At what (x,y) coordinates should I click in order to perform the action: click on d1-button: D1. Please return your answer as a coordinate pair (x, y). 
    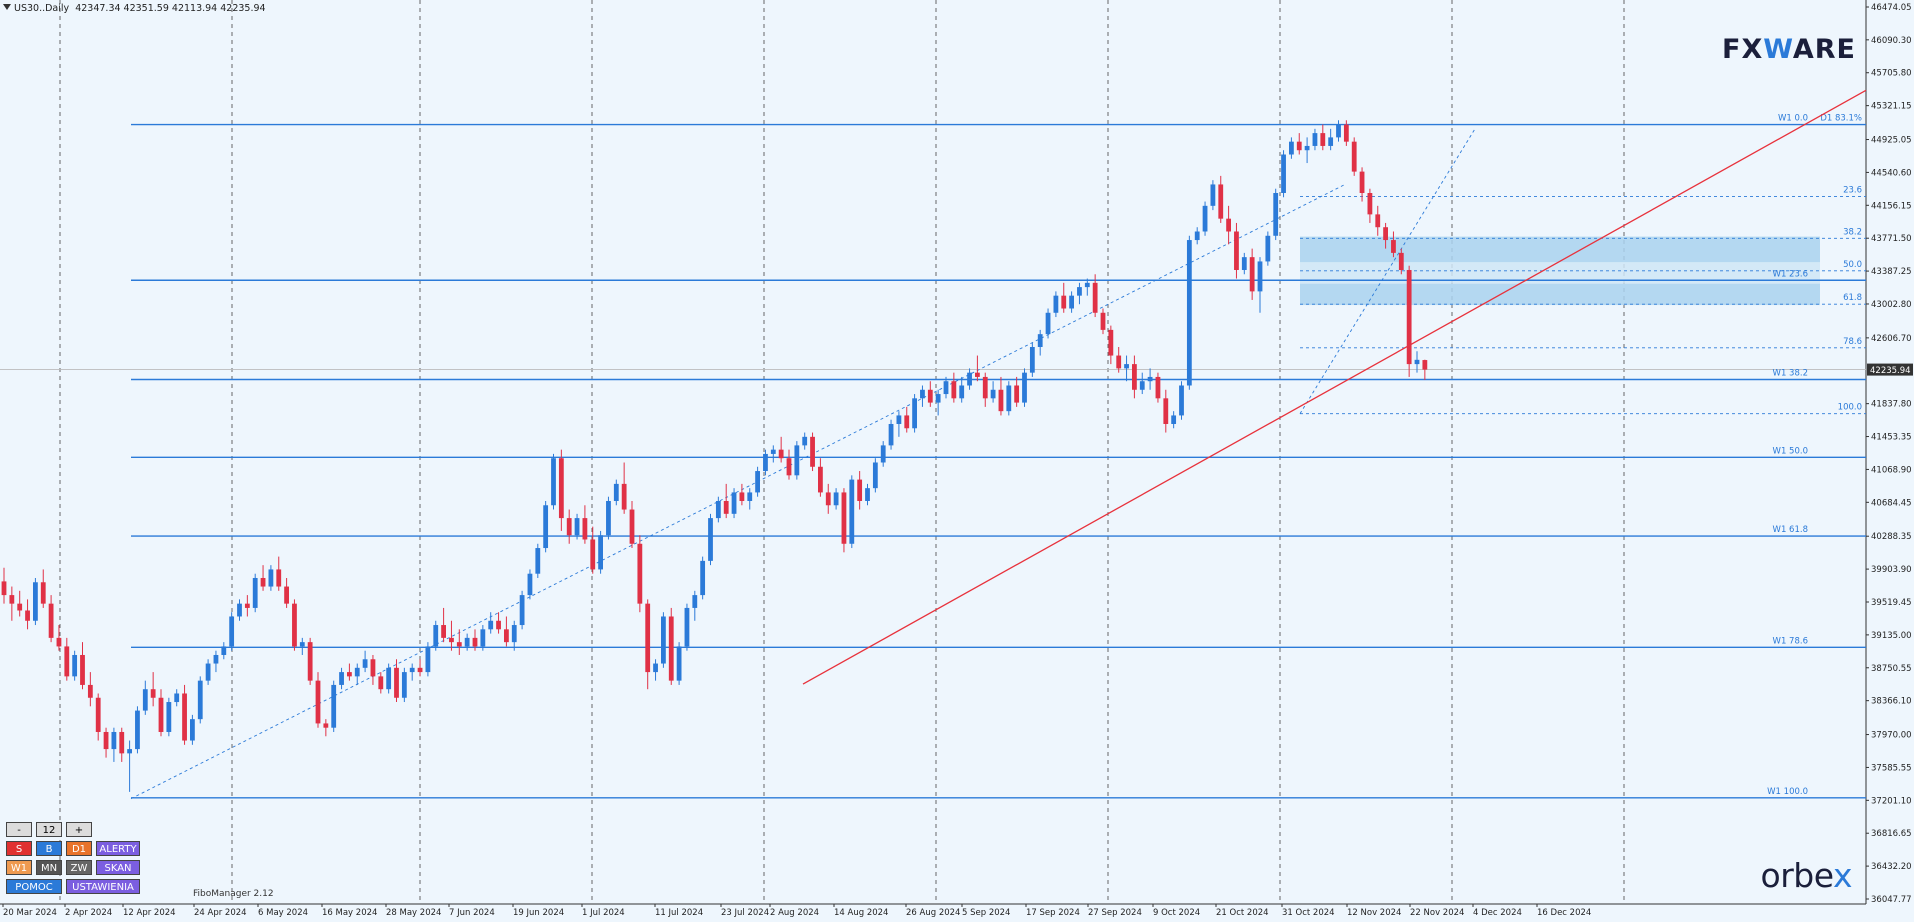
    Looking at the image, I should click on (79, 848).